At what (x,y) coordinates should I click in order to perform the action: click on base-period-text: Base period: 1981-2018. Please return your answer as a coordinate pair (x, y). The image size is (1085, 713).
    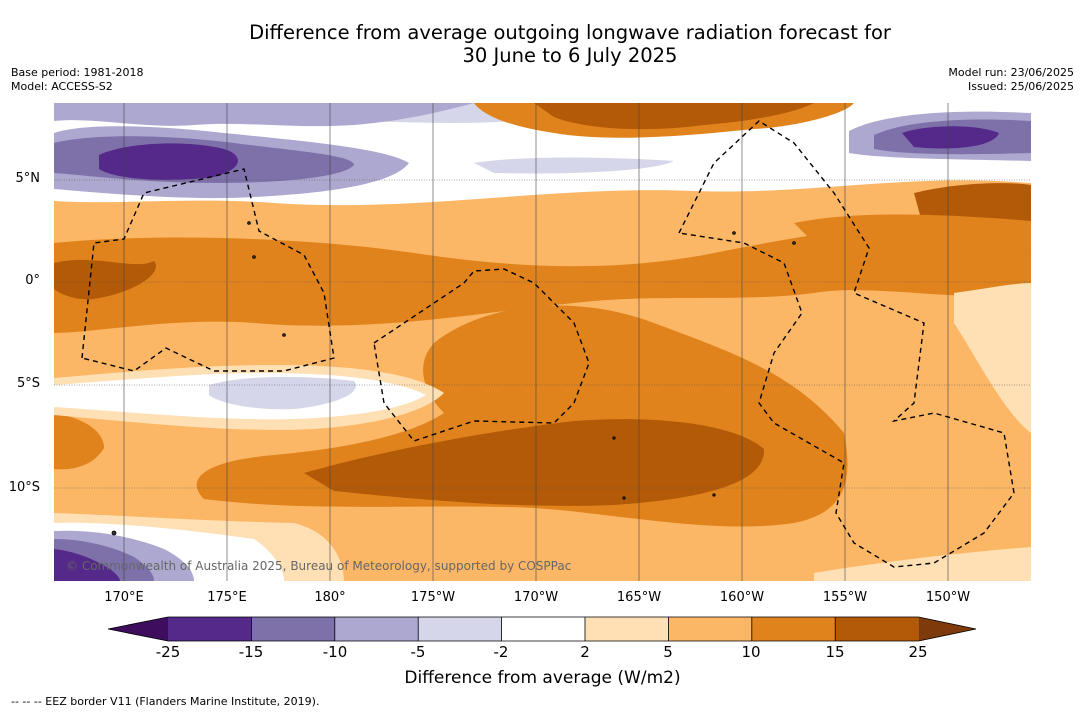
    Looking at the image, I should click on (77, 72).